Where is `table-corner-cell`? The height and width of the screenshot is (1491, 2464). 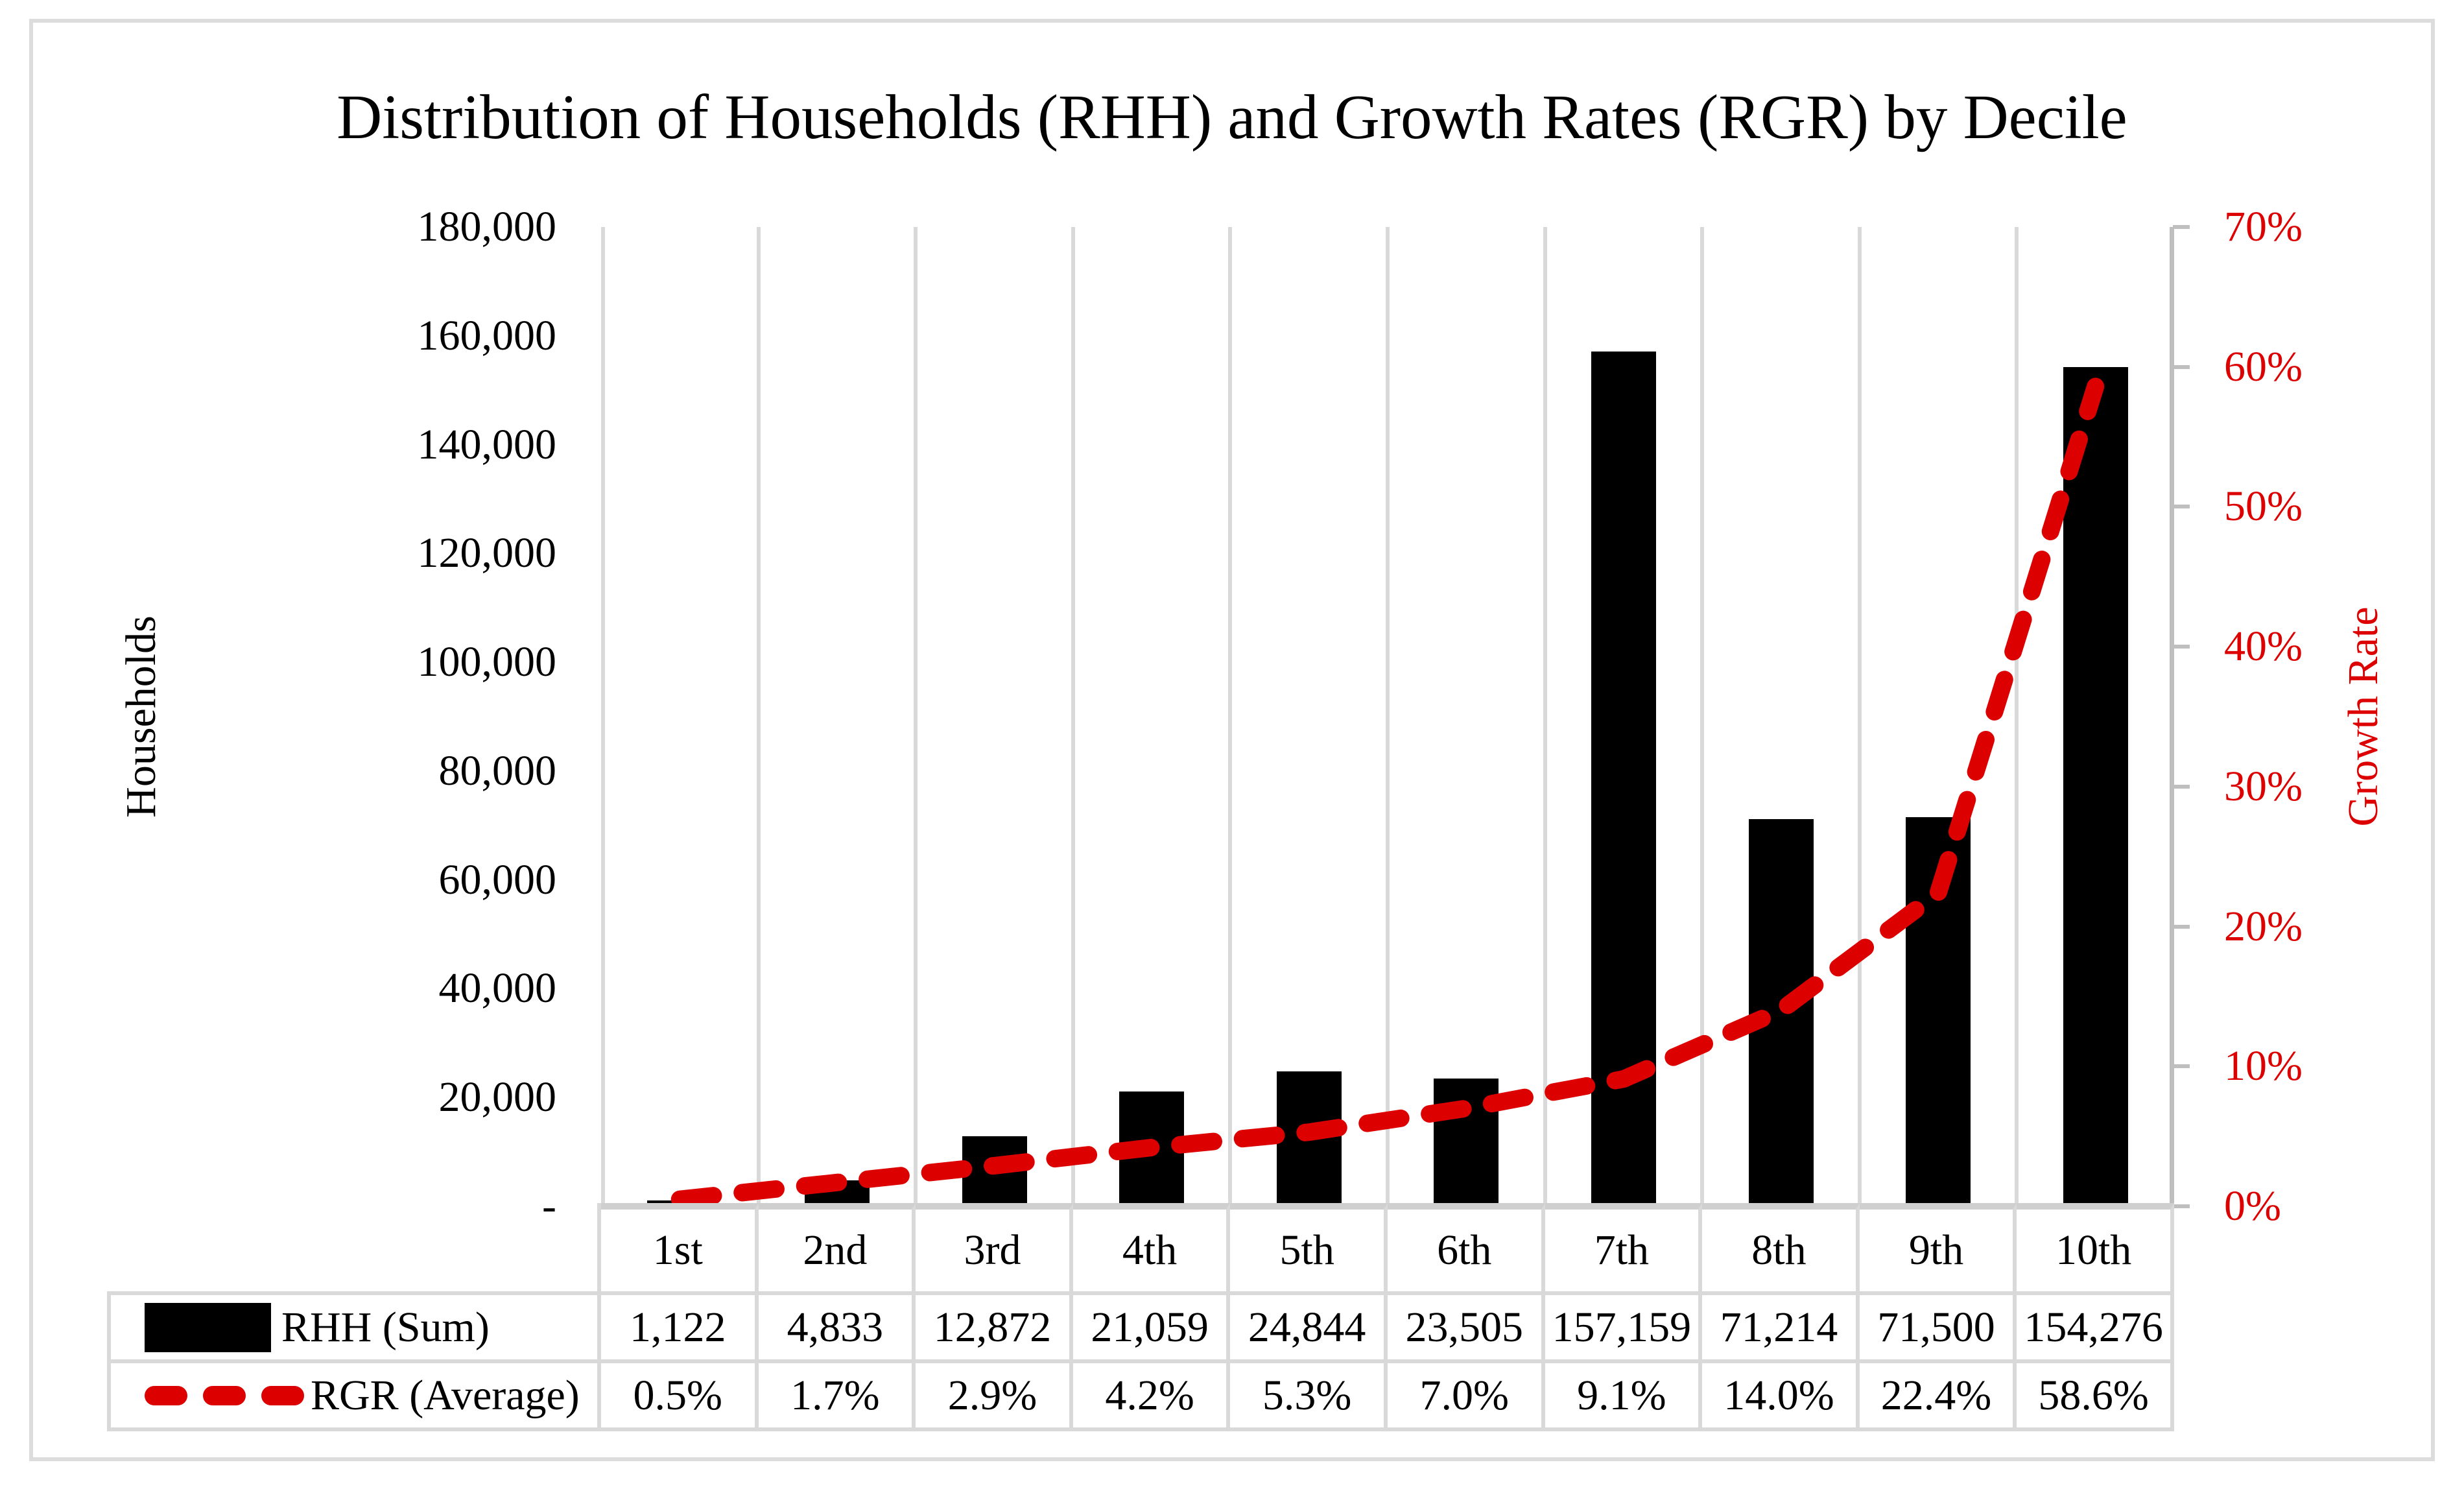
table-corner-cell is located at coordinates (354, 1249).